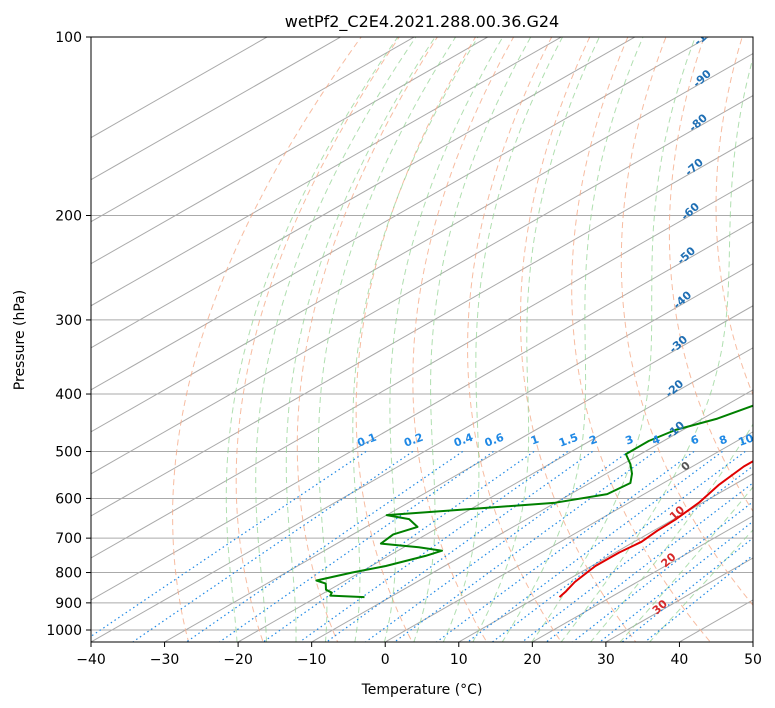 Image resolution: width=775 pixels, height=708 pixels. Describe the element at coordinates (68, 395) in the screenshot. I see `y-tick-label: 400` at that location.